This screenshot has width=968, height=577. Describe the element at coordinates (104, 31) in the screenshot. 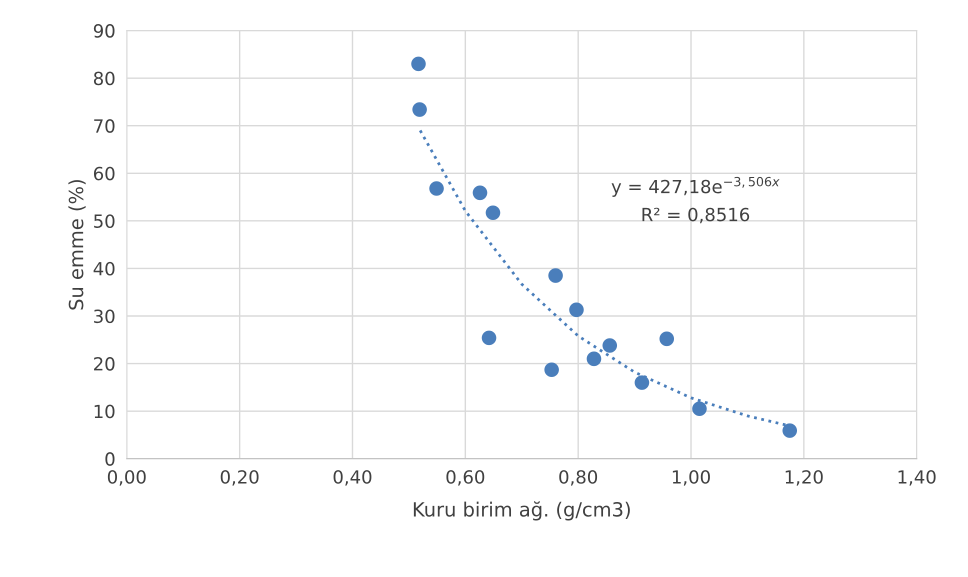

I see `y-tick-label: 90` at that location.